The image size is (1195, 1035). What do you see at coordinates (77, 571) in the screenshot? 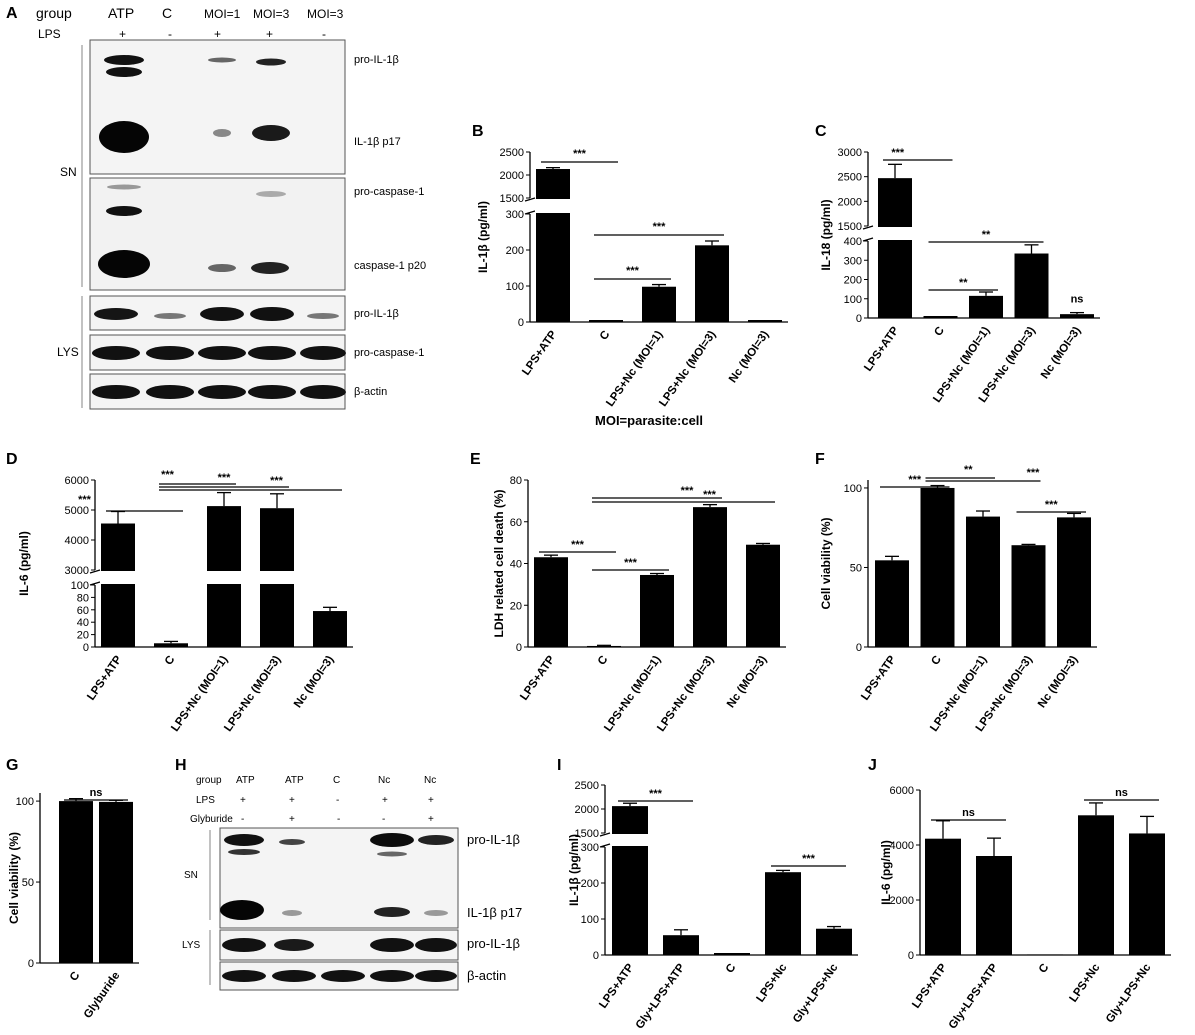
I see `y-tick-label: 3000` at bounding box center [77, 571].